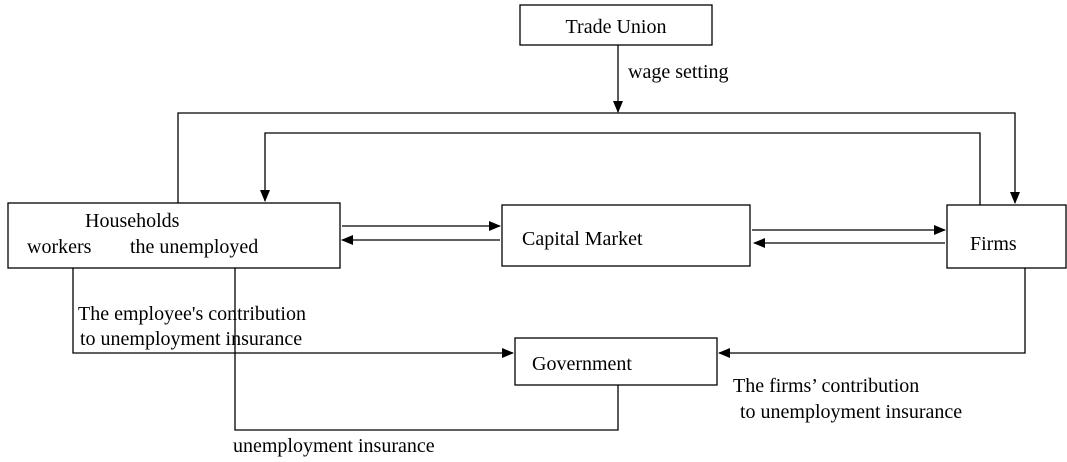  I want to click on box-trade-union, so click(616, 25).